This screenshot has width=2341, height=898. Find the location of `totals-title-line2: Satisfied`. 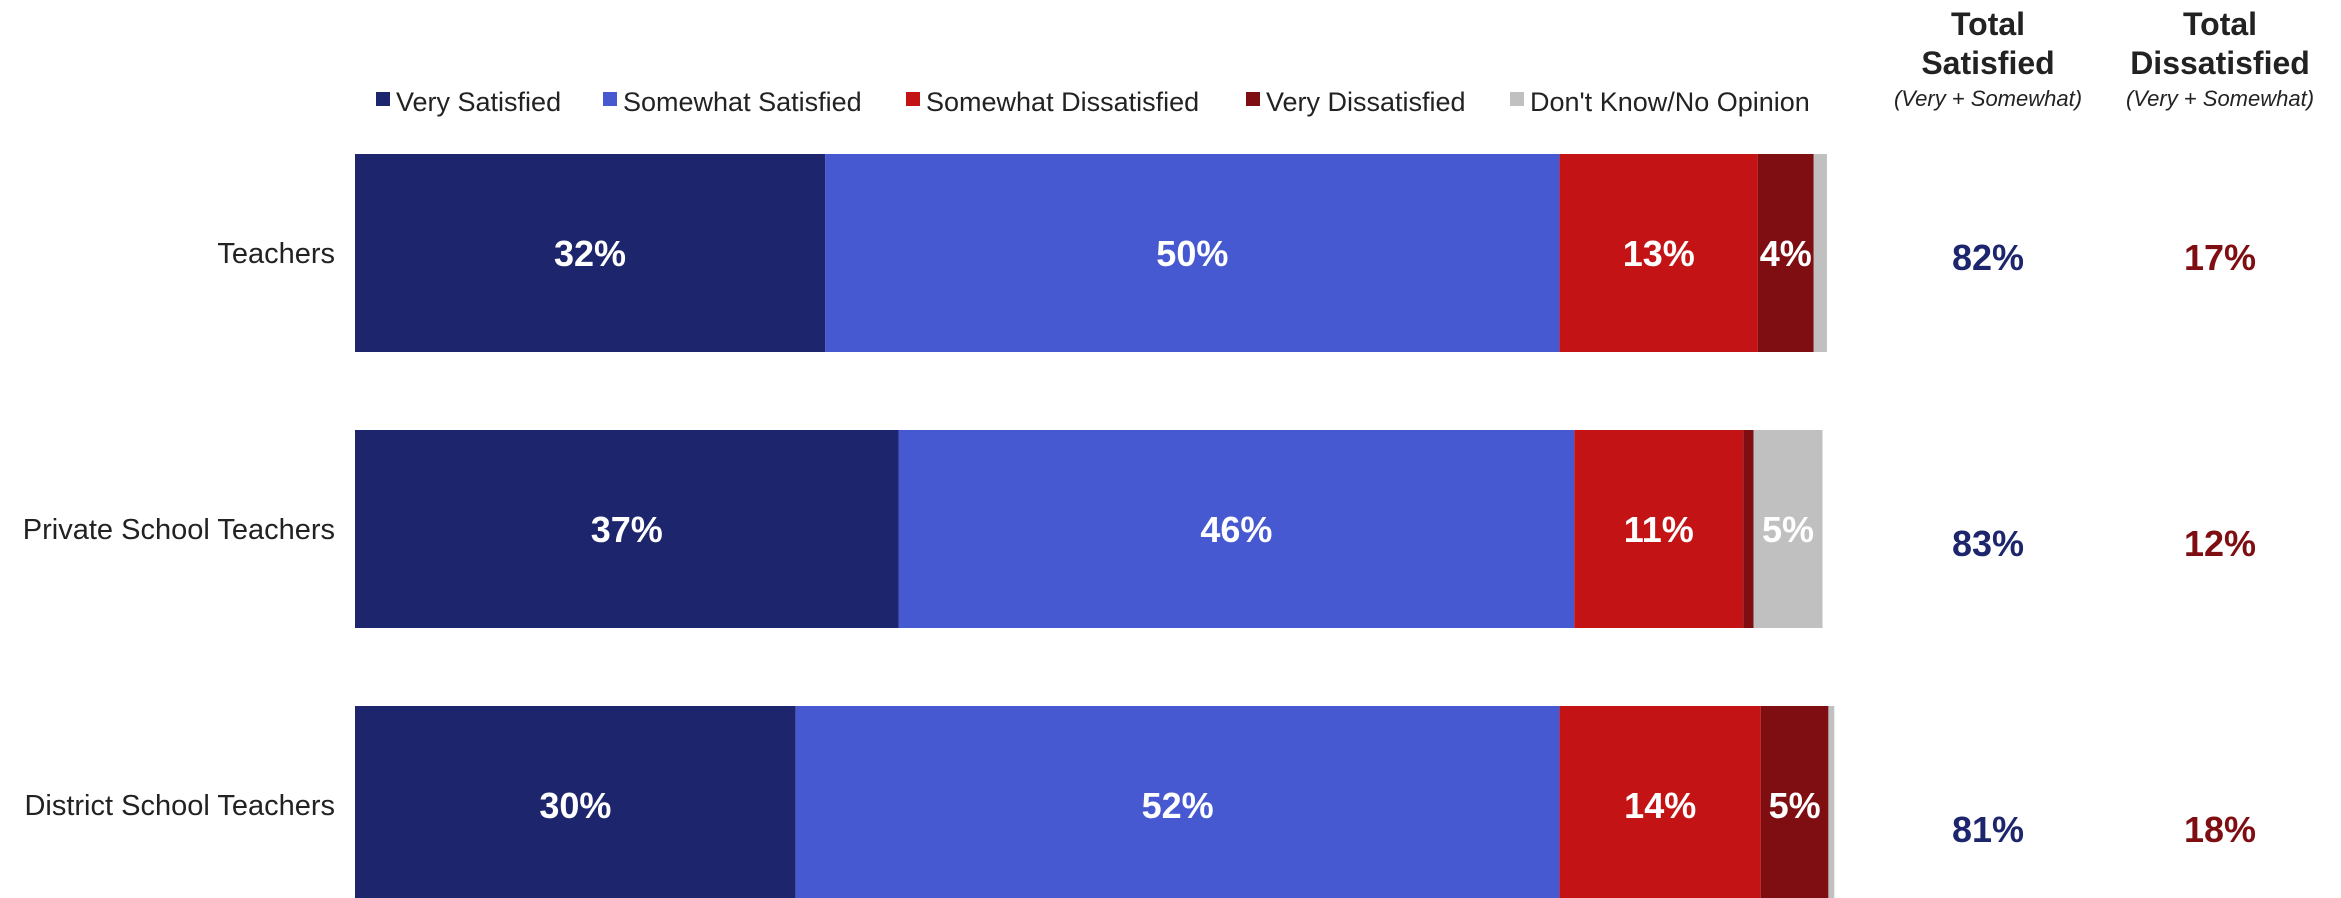

totals-title-line2: Satisfied is located at coordinates (1987, 63).